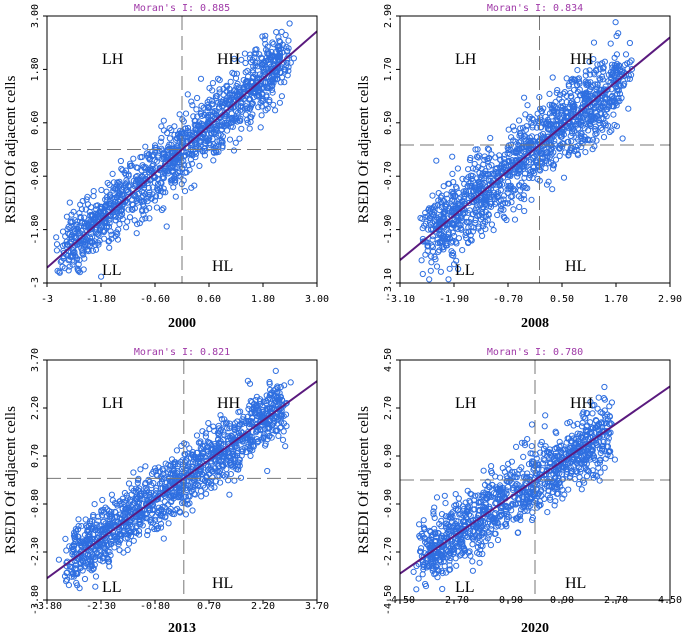 Image resolution: width=685 pixels, height=638 pixels. I want to click on quadrant-label-hl: HL, so click(222, 266).